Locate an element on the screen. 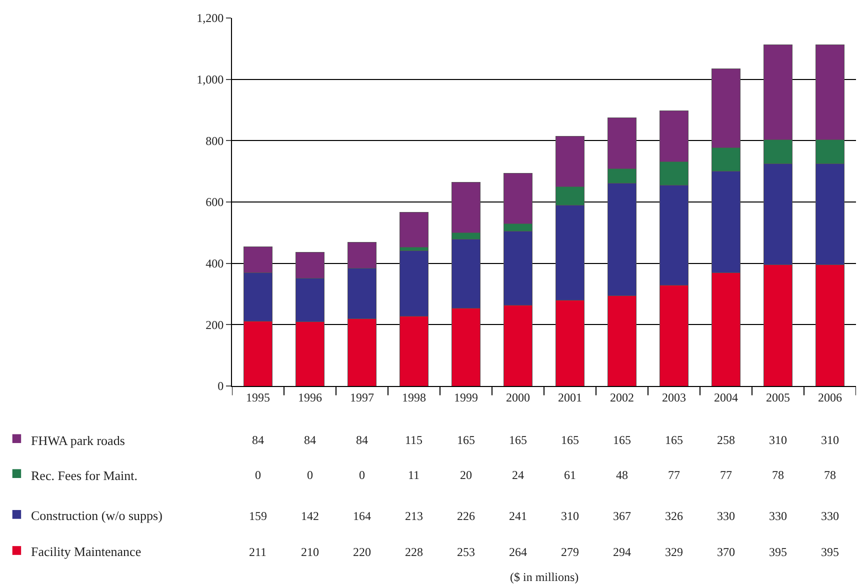  x-tick-label: 1996 is located at coordinates (310, 397).